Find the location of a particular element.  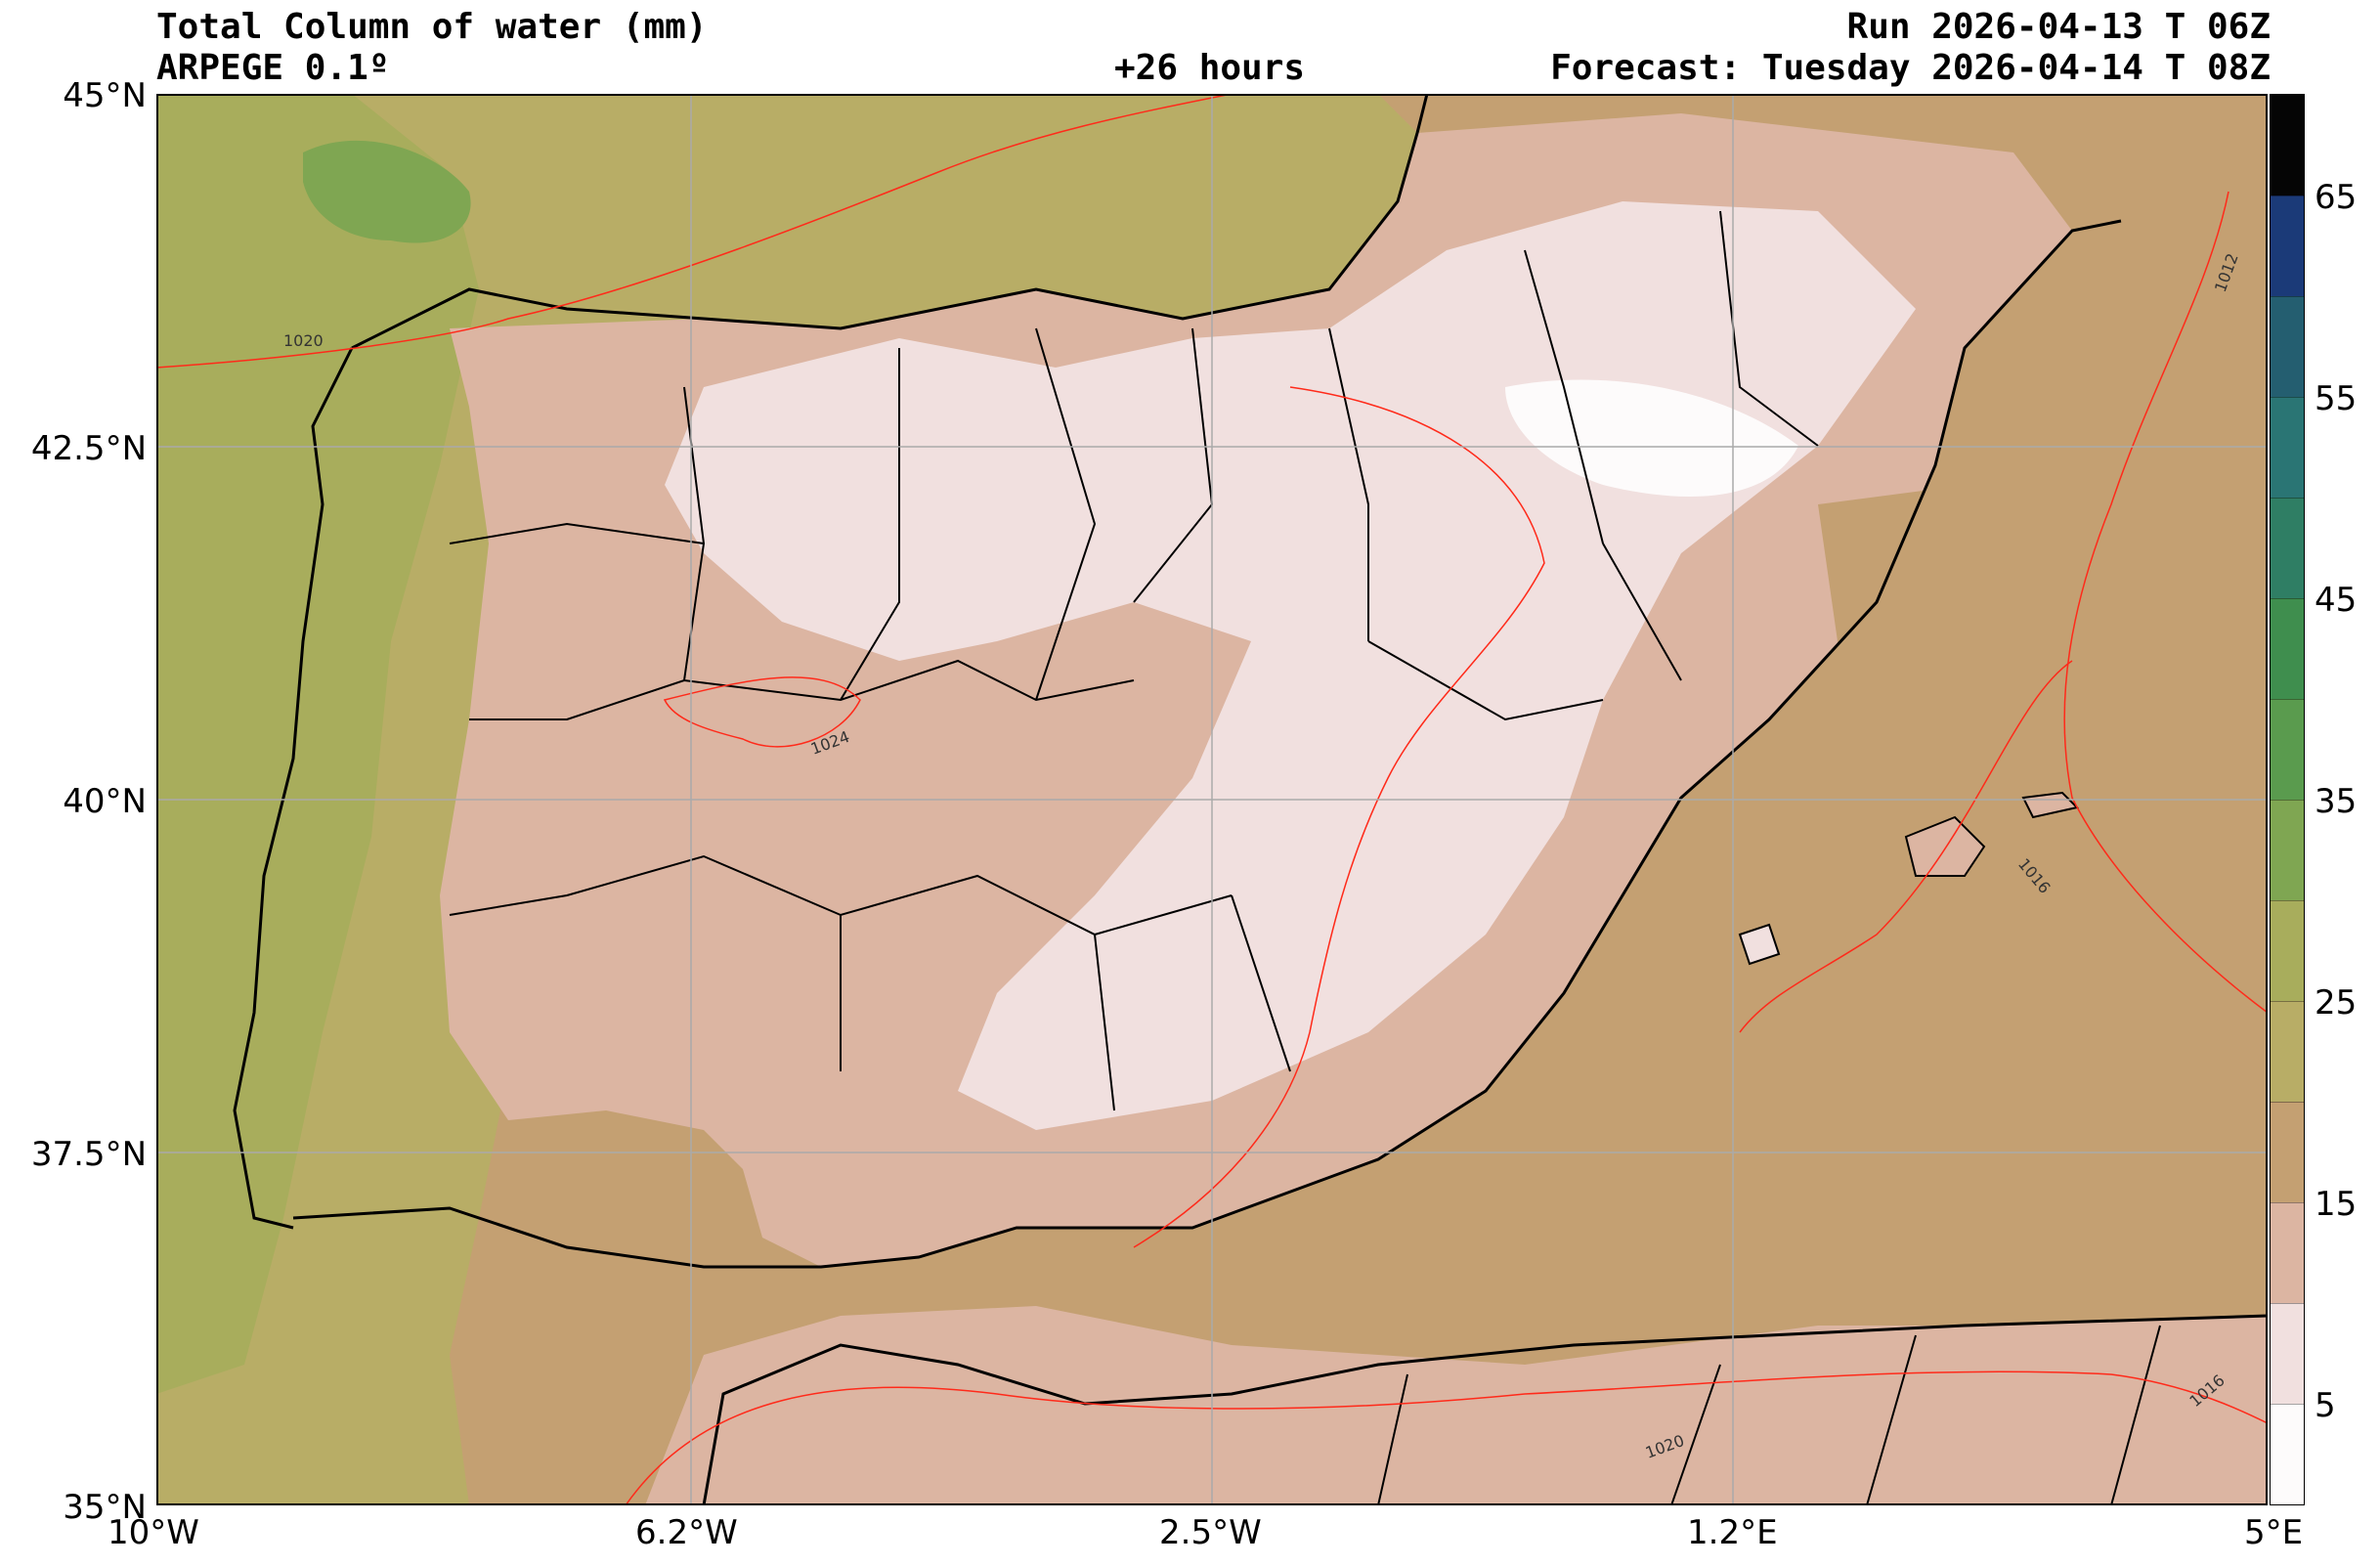

colorbar is located at coordinates (2287, 799).